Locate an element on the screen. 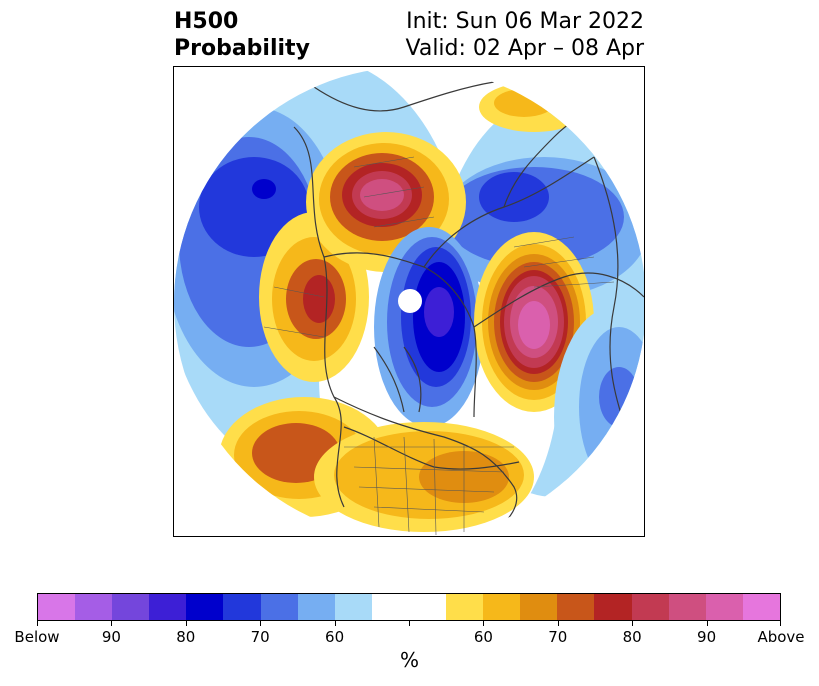  colorbar-ticks is located at coordinates (409, 624).